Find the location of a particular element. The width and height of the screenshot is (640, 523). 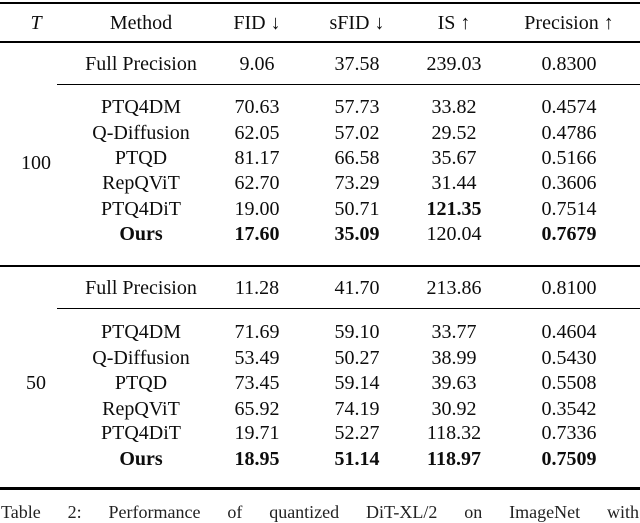

table-row: Full Precision 9.06 37.58 239.03 0.8300 is located at coordinates (320, 64).